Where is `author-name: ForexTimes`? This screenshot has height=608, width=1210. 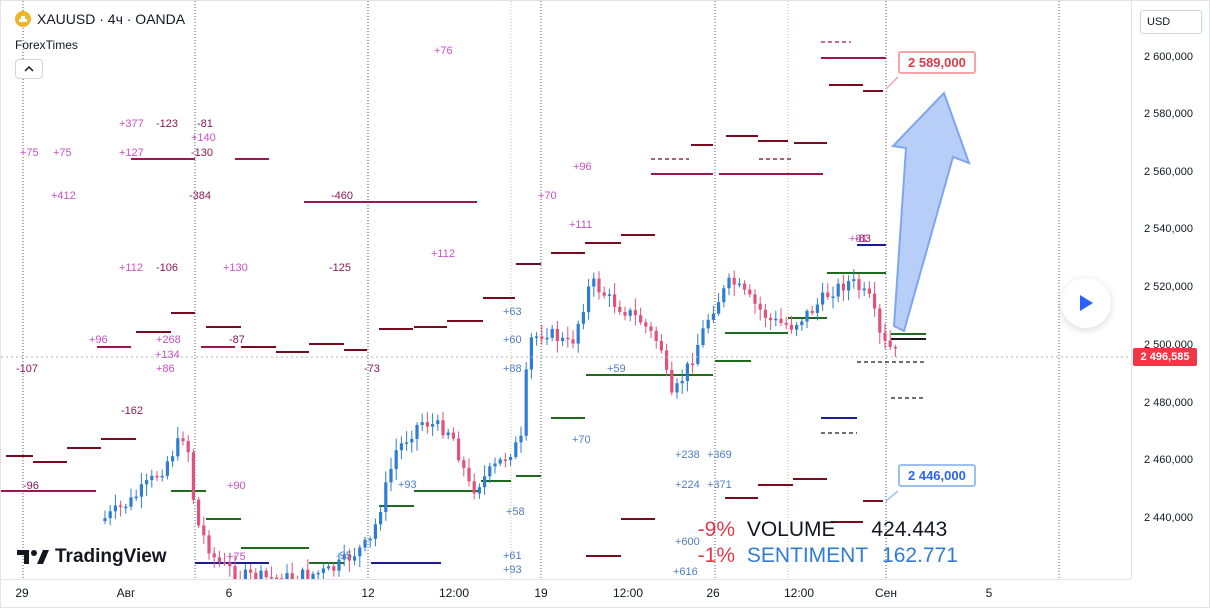
author-name: ForexTimes is located at coordinates (46, 45).